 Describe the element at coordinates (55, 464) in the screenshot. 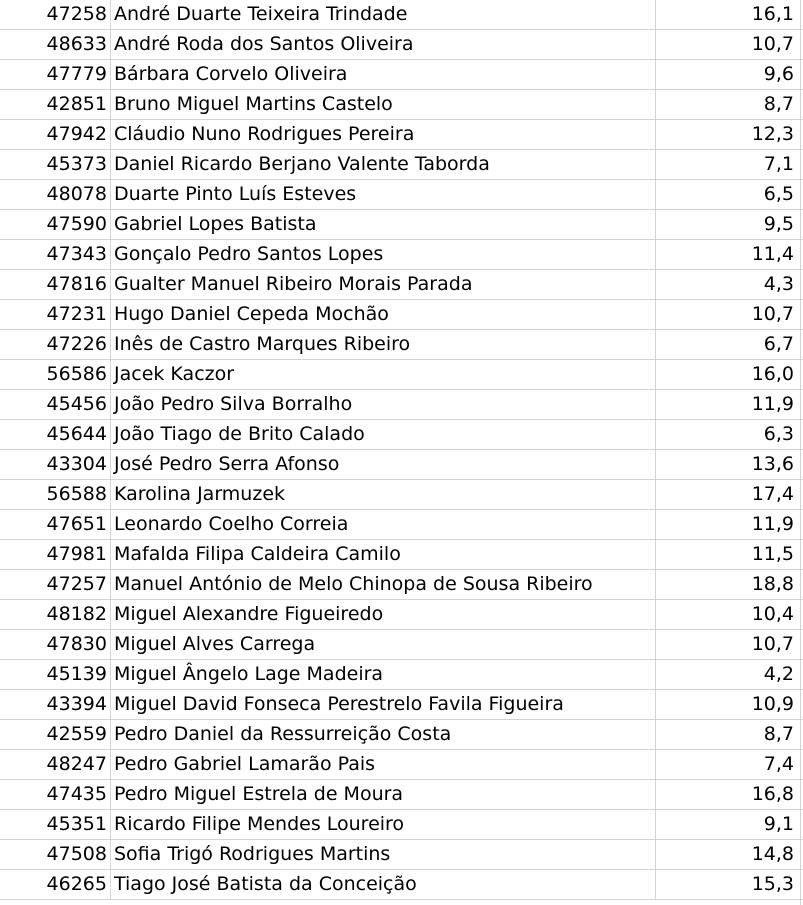

I see `student-number-cell: 43304` at that location.